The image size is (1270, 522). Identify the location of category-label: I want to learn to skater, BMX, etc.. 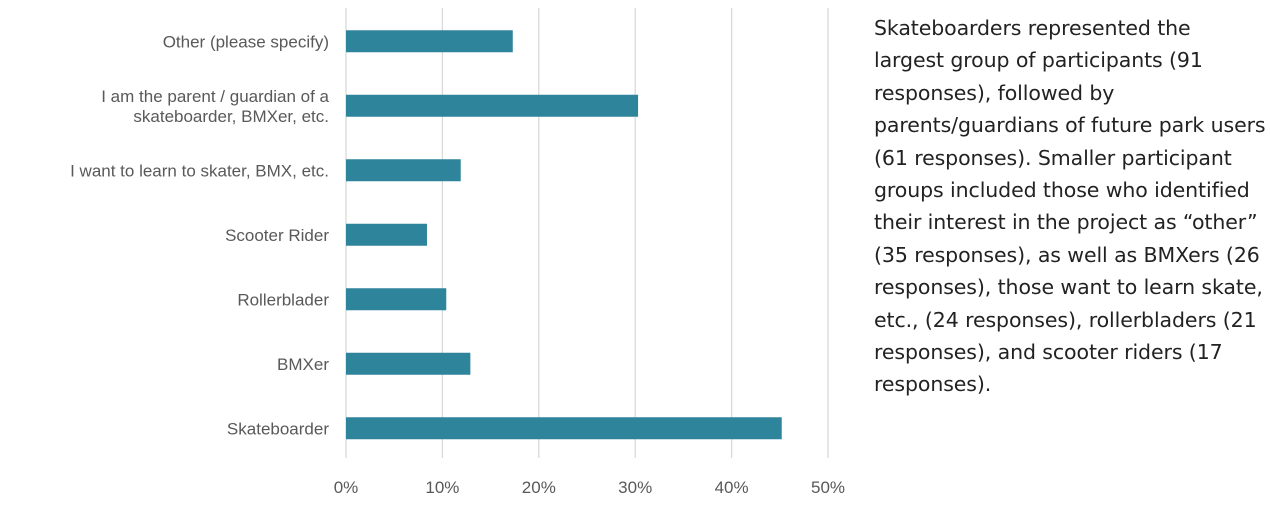
(199, 170).